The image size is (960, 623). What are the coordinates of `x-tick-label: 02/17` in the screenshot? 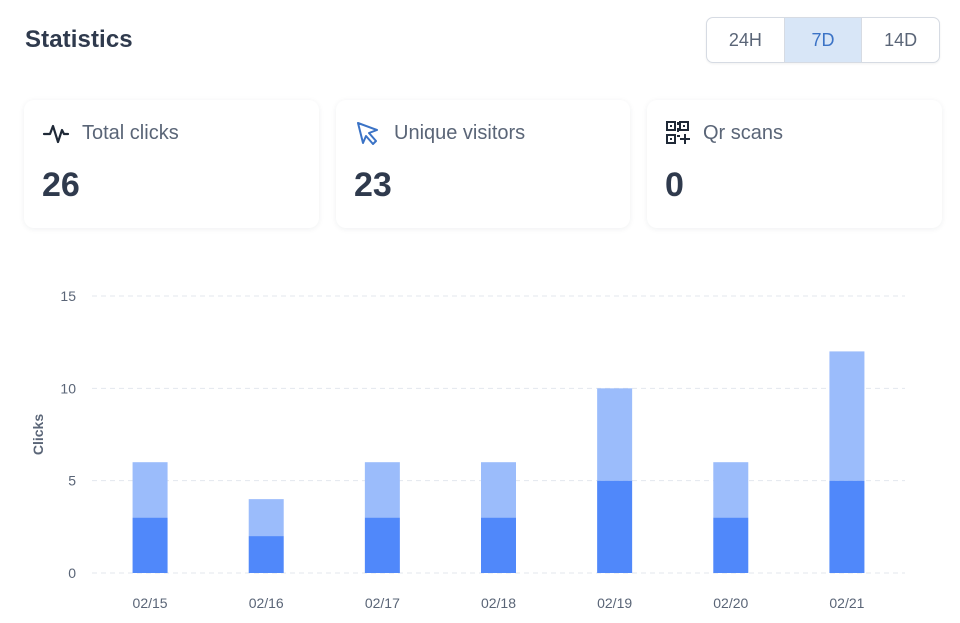 It's located at (382, 603).